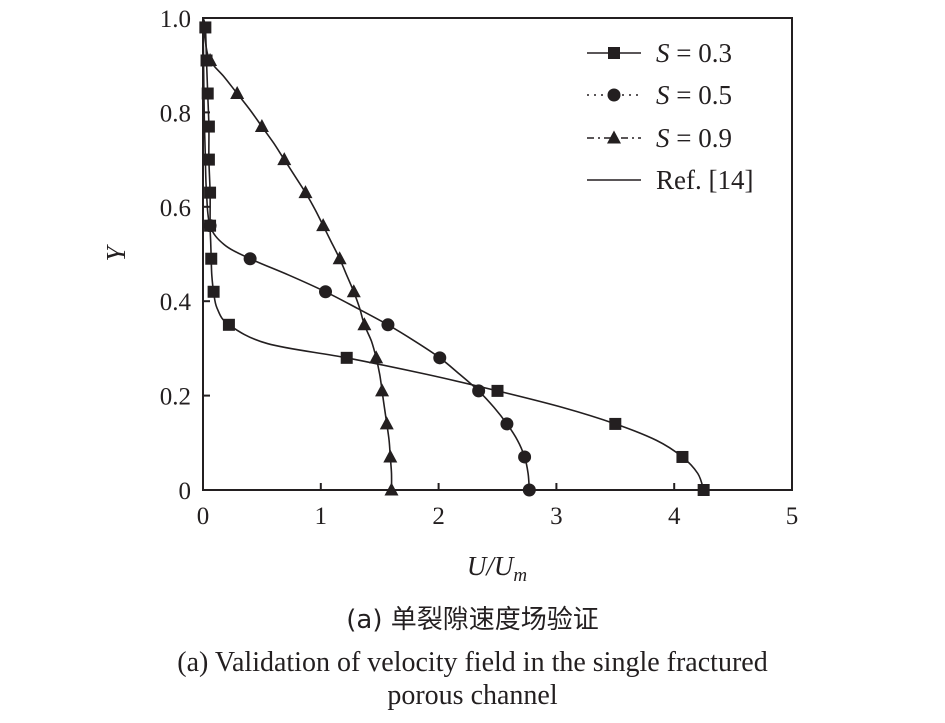 Image resolution: width=945 pixels, height=723 pixels. Describe the element at coordinates (472, 695) in the screenshot. I see `caption-english-line-2: porous channel` at that location.